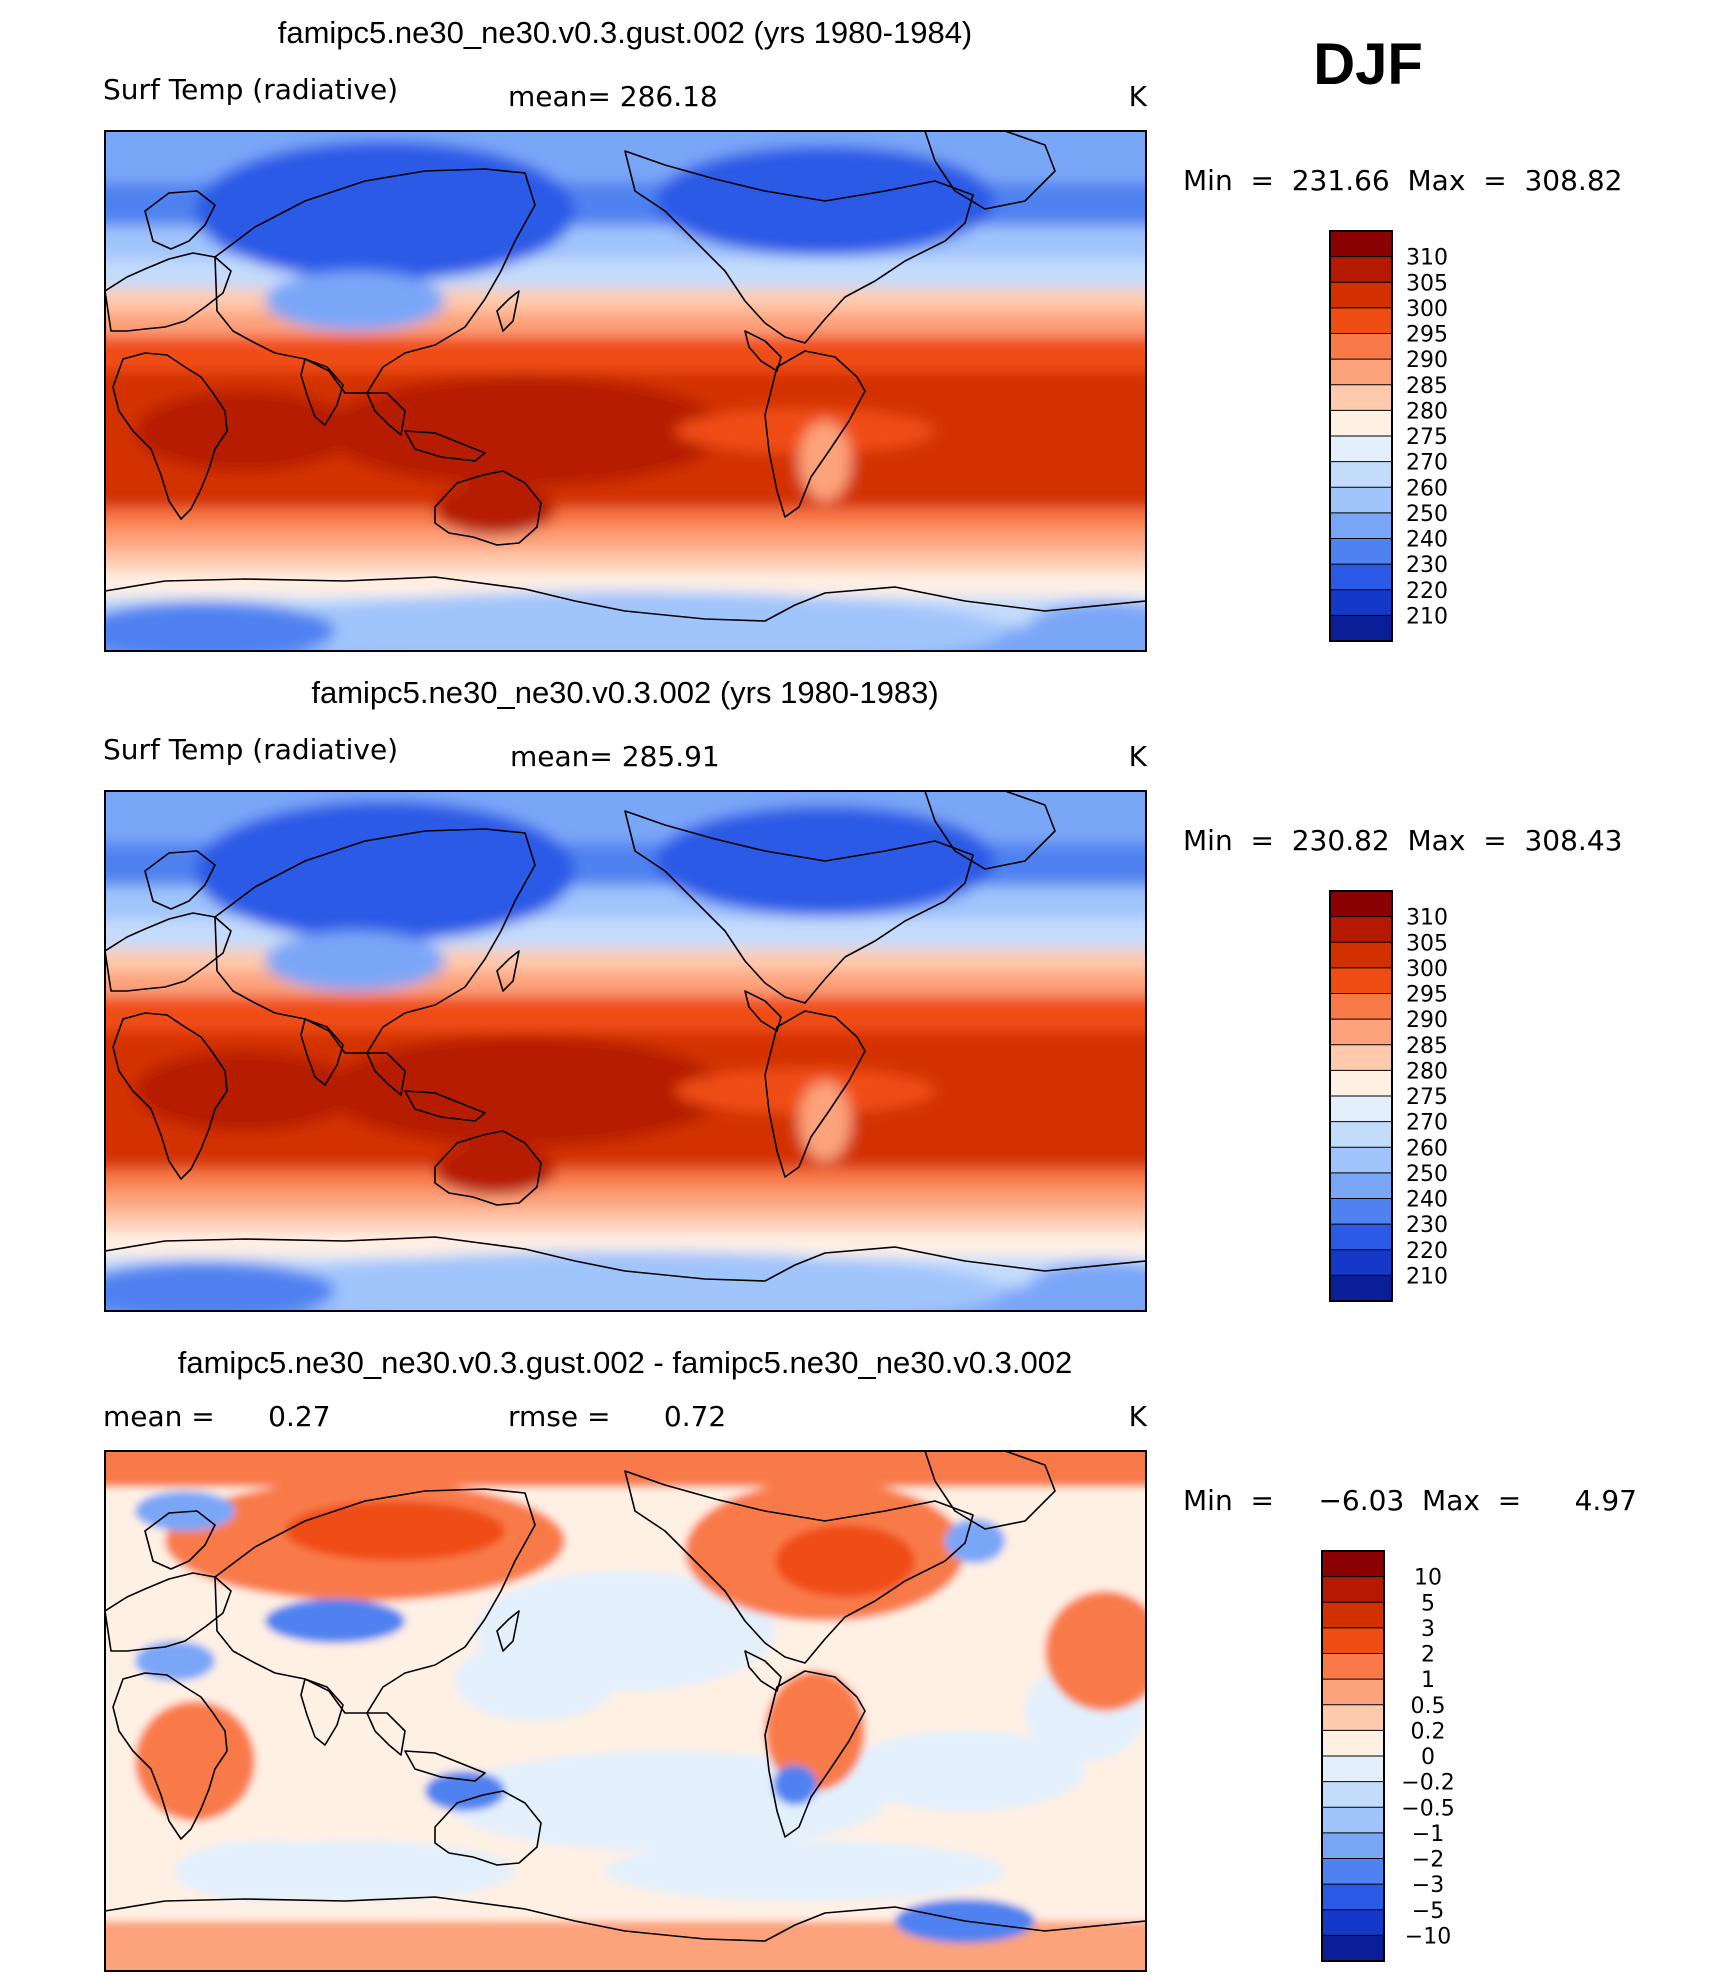 This screenshot has height=1979, width=1710. What do you see at coordinates (1428, 1885) in the screenshot?
I see `colorbar-tick-label: −3` at bounding box center [1428, 1885].